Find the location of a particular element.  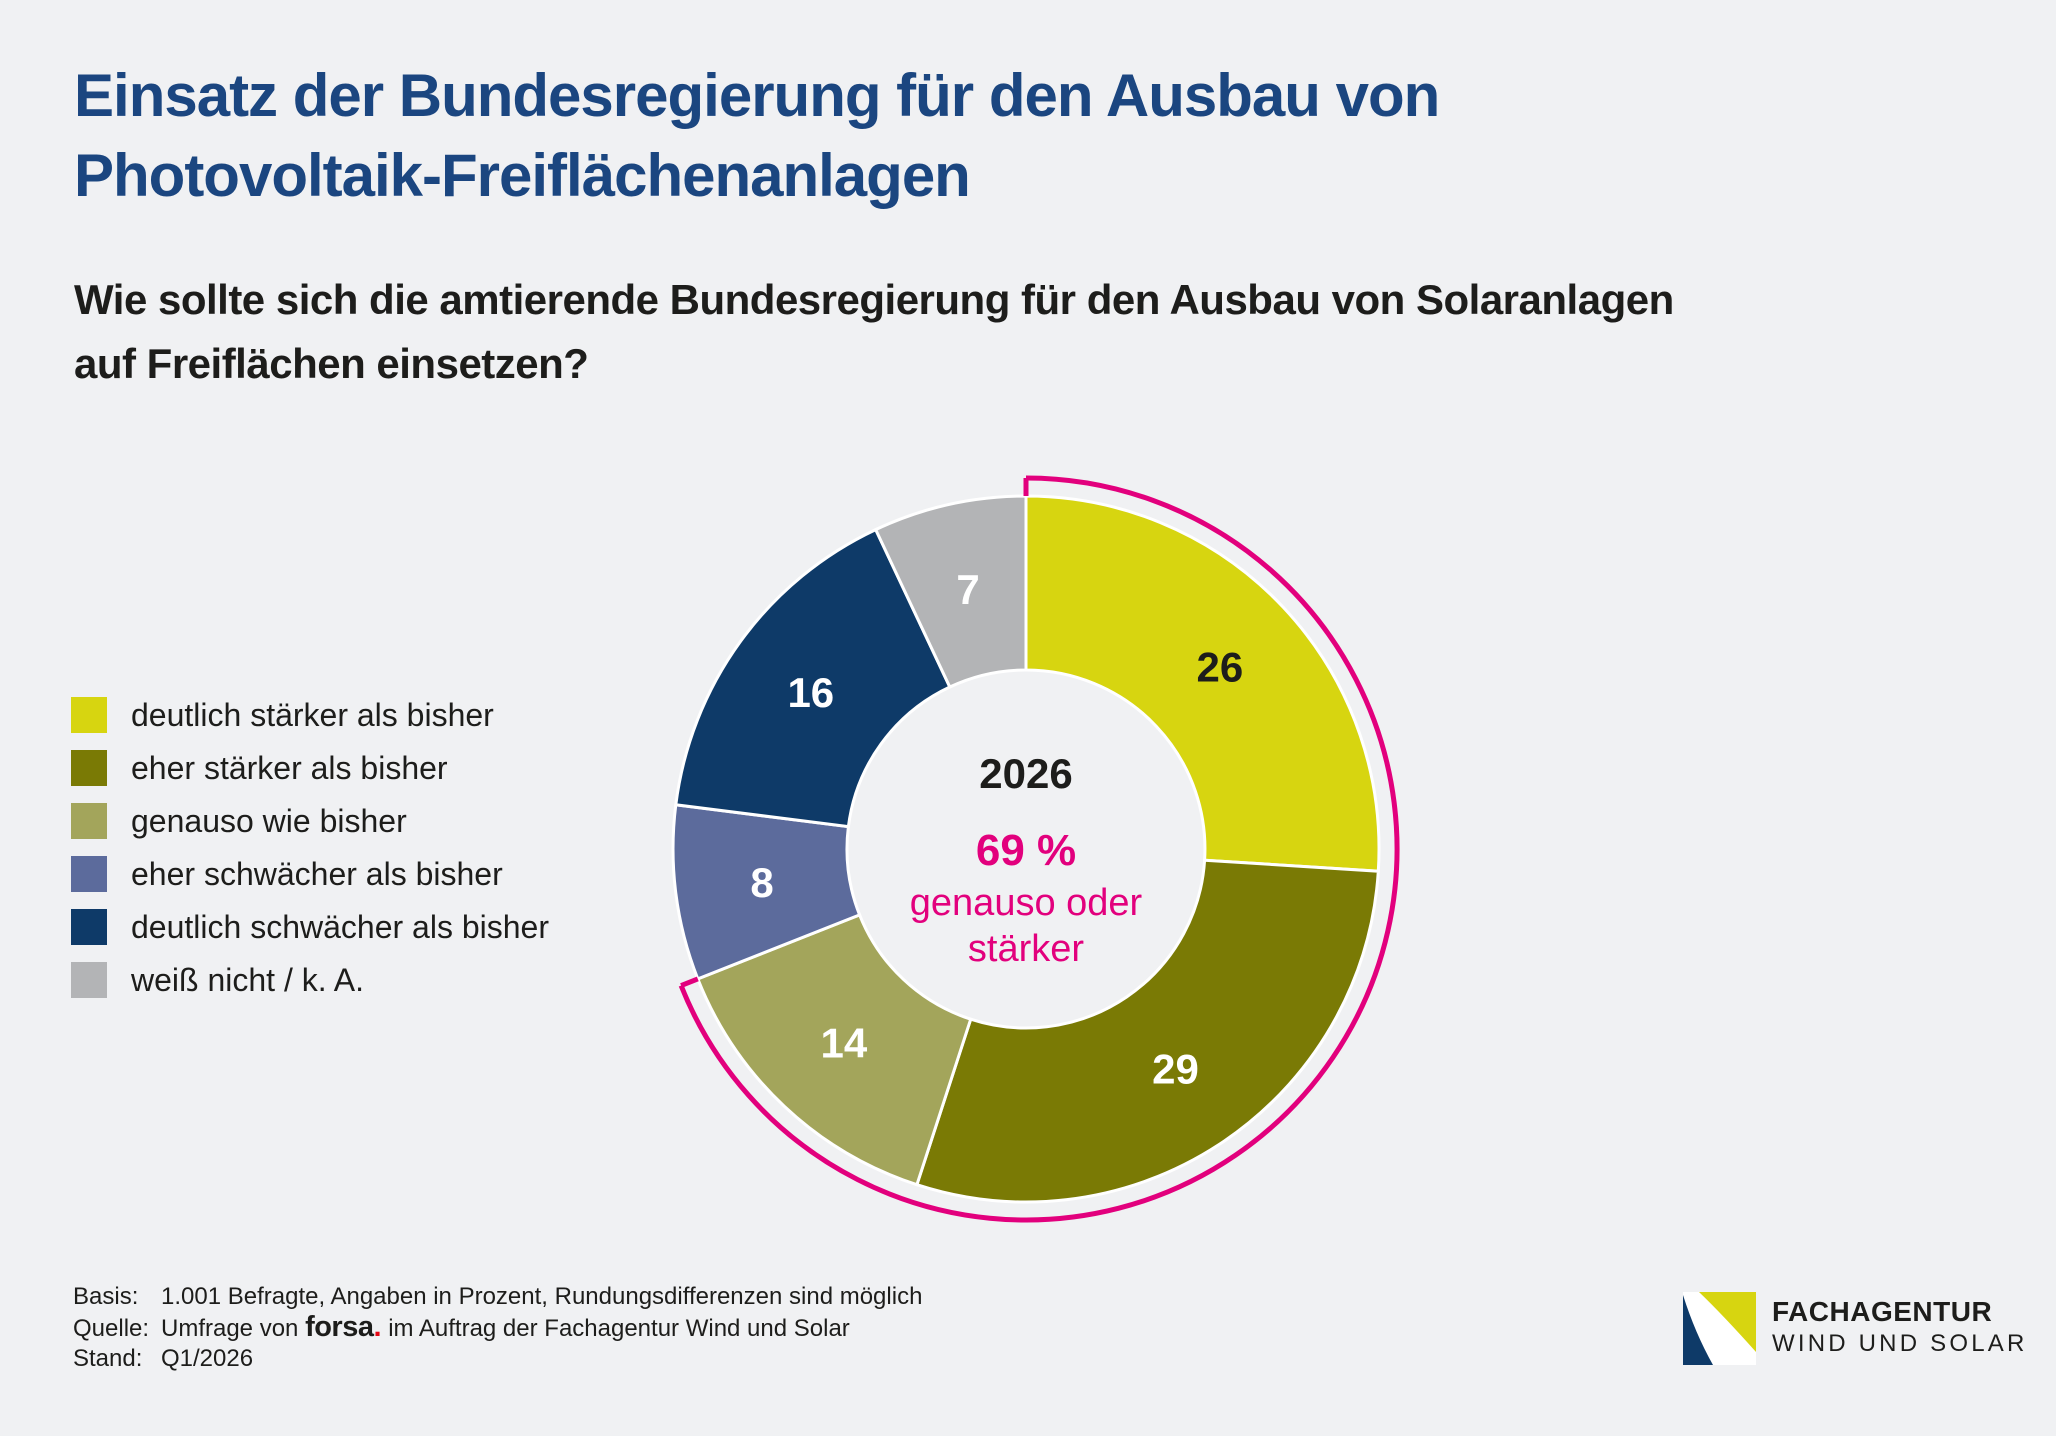

footnote-quelle-prefix: Umfrage von is located at coordinates (233, 1328).